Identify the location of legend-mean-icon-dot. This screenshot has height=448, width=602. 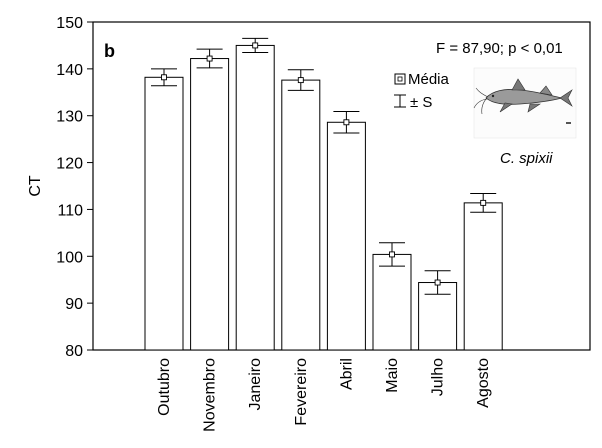
(400, 79).